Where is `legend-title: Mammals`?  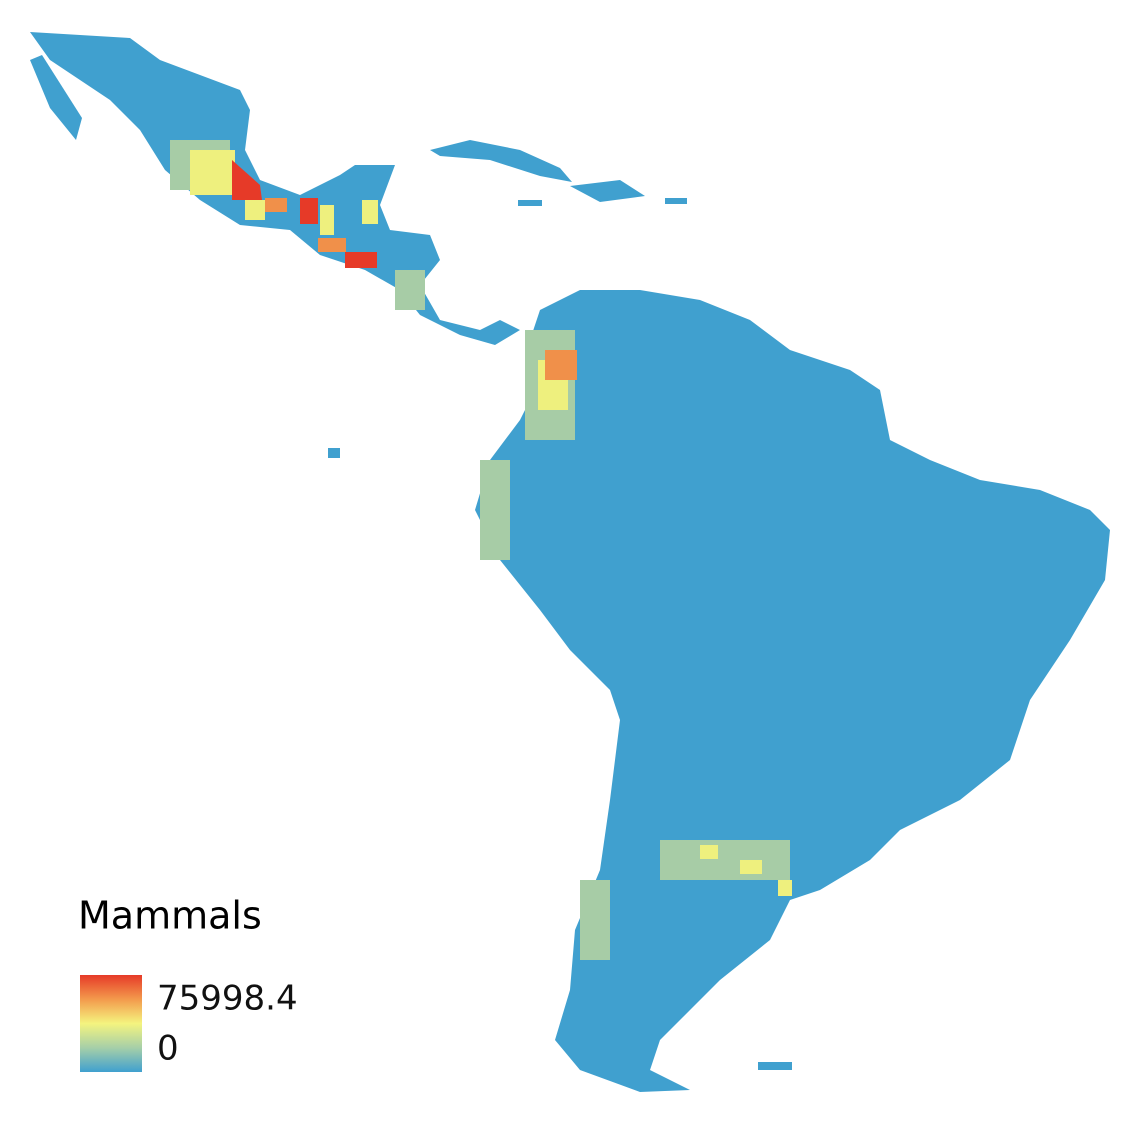 legend-title: Mammals is located at coordinates (170, 916).